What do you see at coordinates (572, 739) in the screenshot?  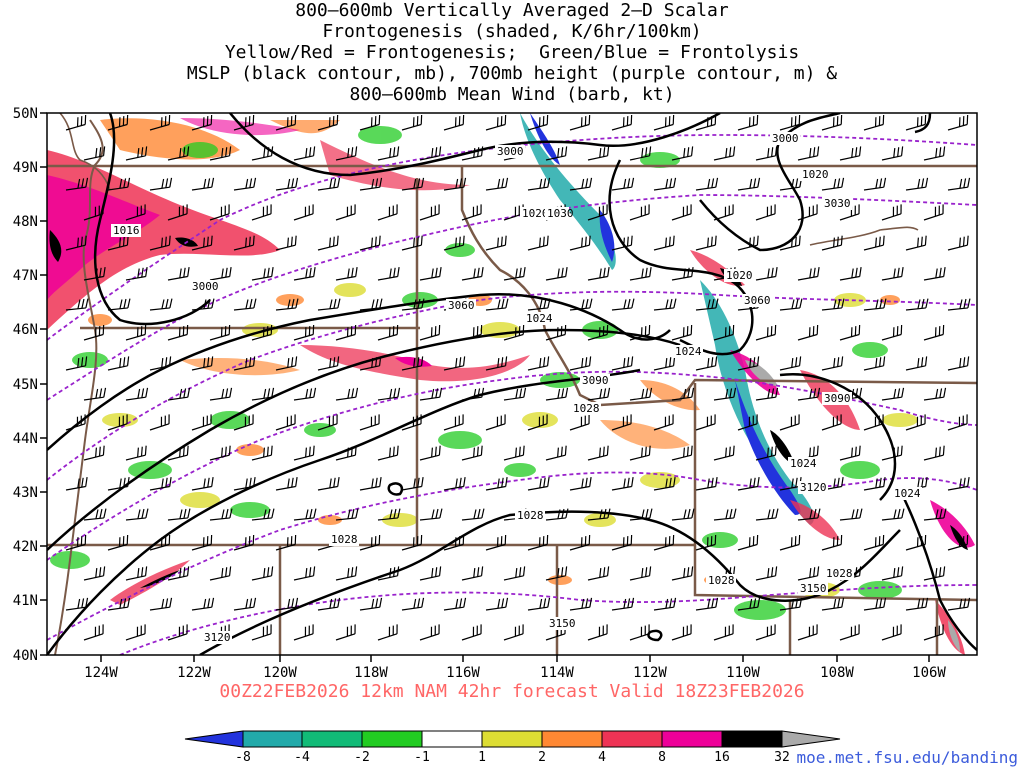 I see `colorbar-swatch` at bounding box center [572, 739].